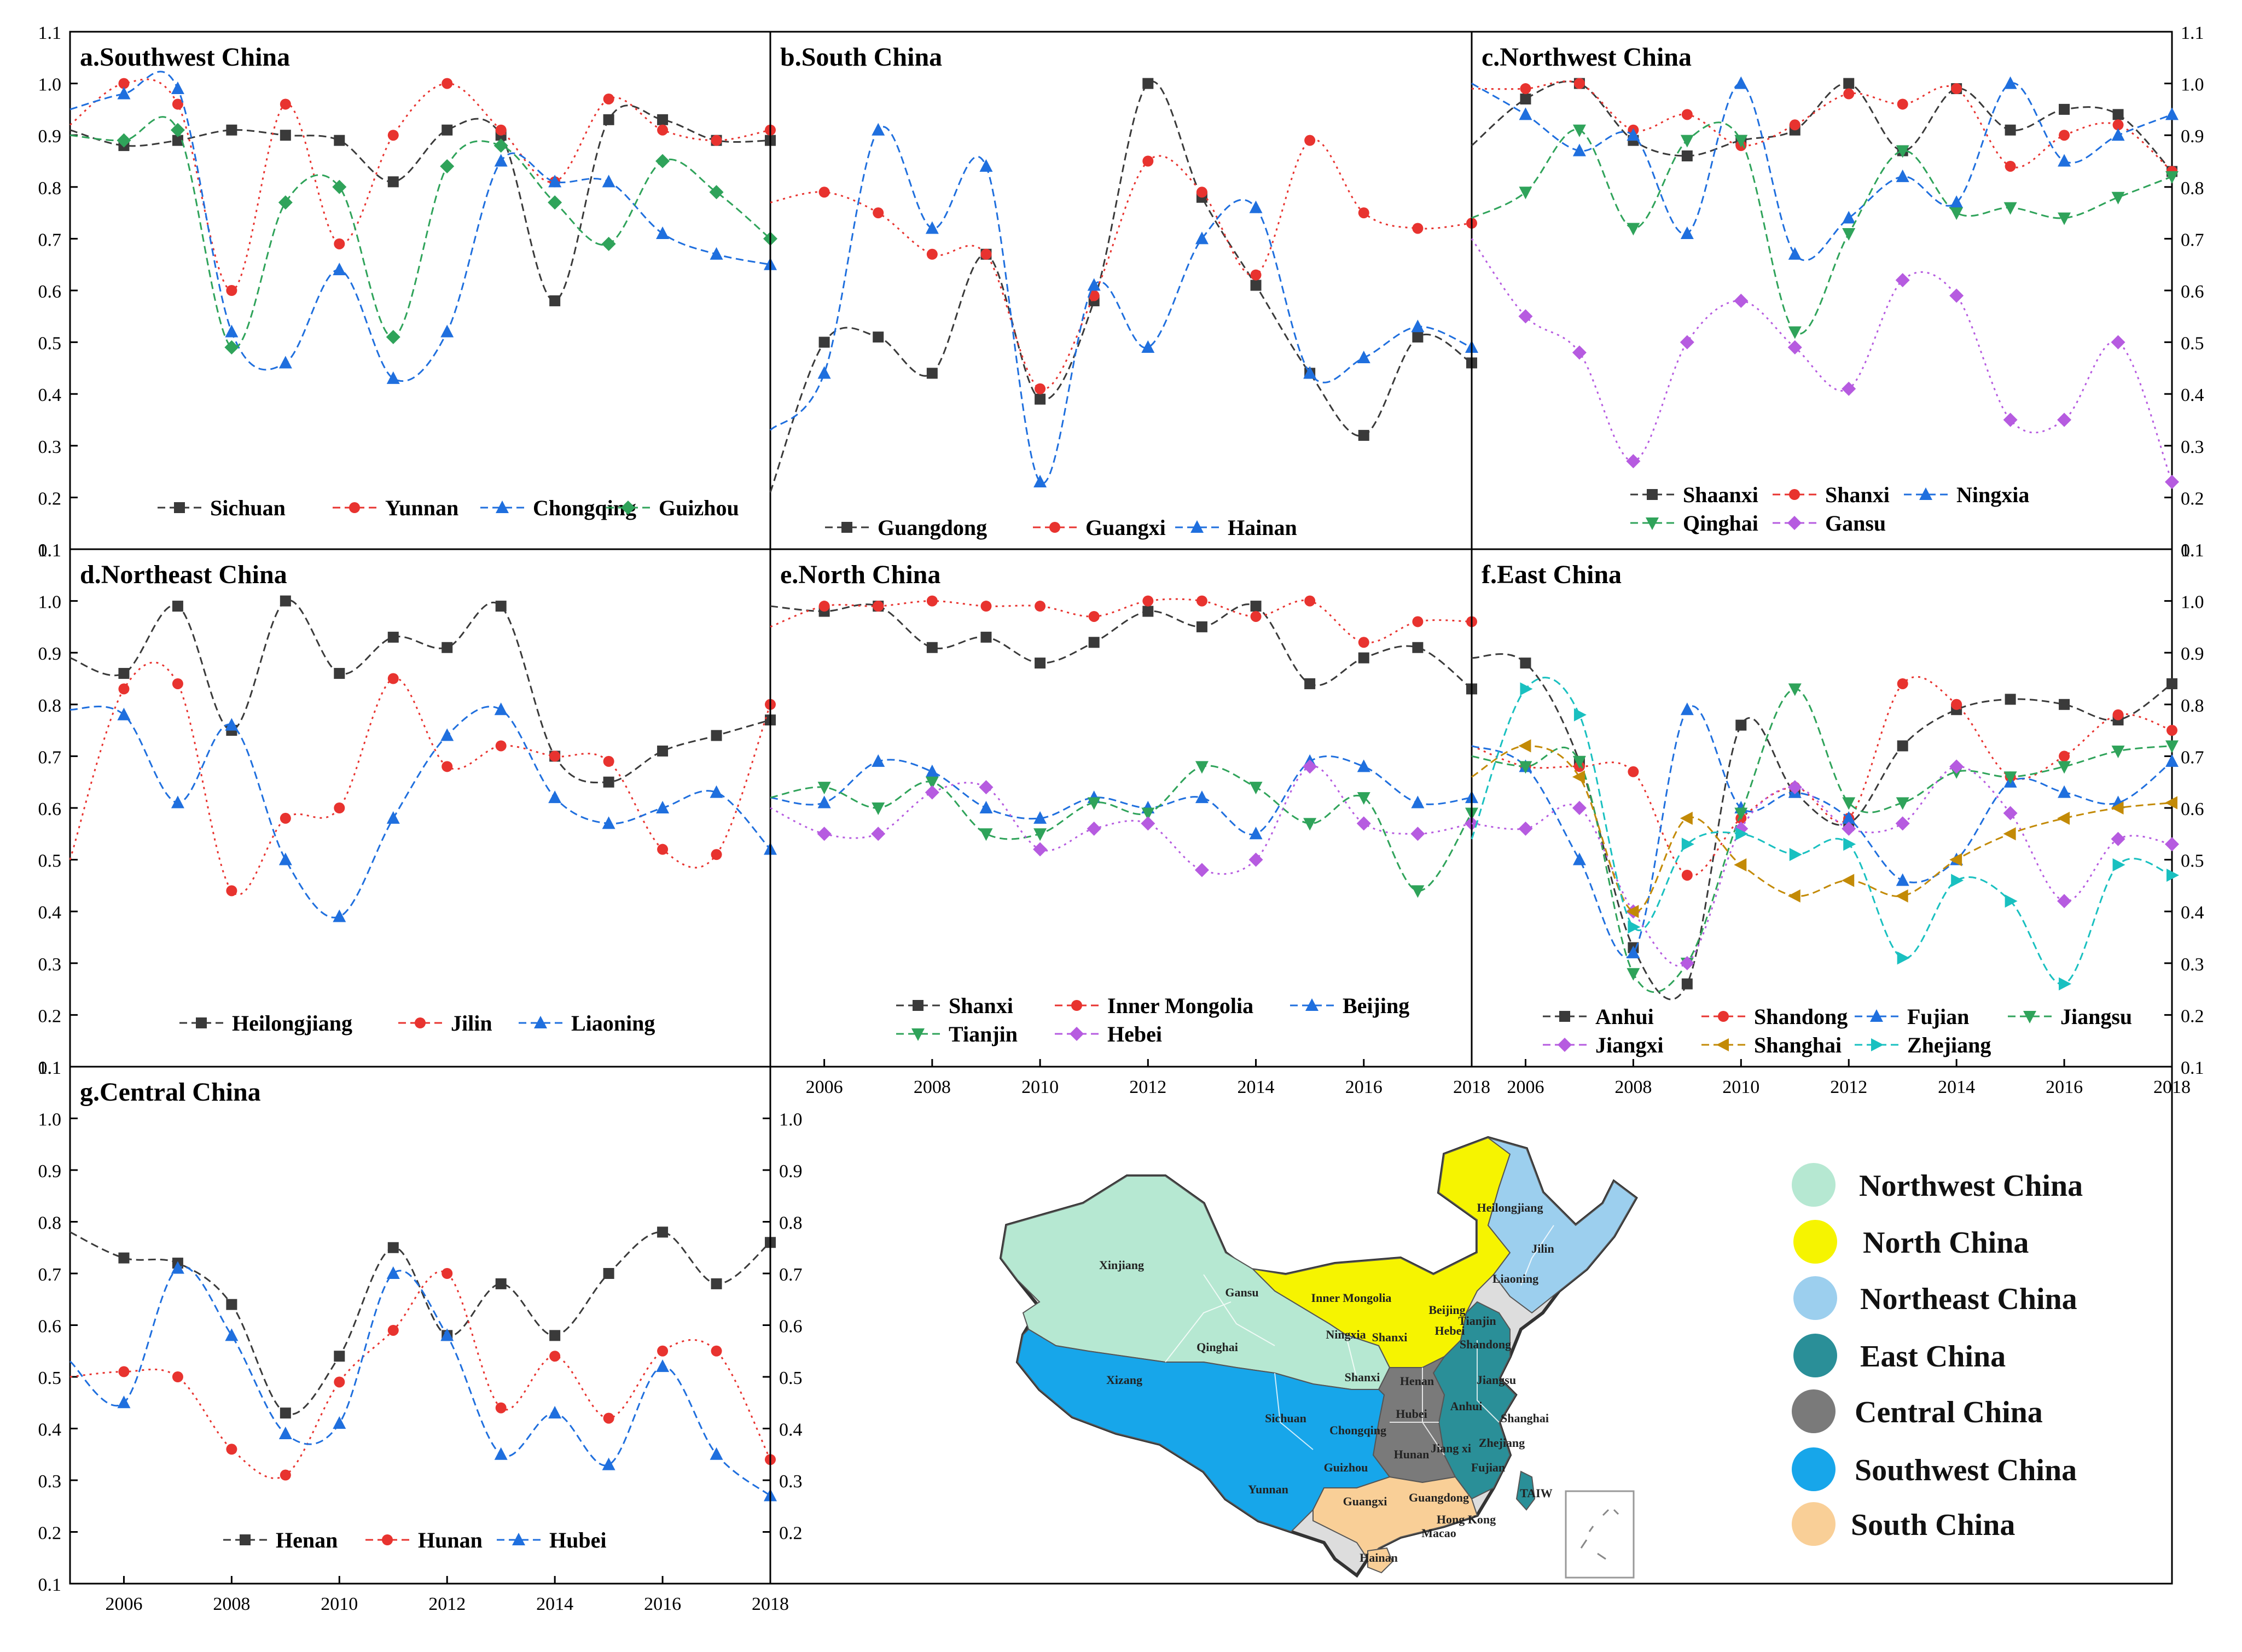 The image size is (2242, 1652). Describe the element at coordinates (2192, 757) in the screenshot. I see `y-tick-label: 0.7` at that location.